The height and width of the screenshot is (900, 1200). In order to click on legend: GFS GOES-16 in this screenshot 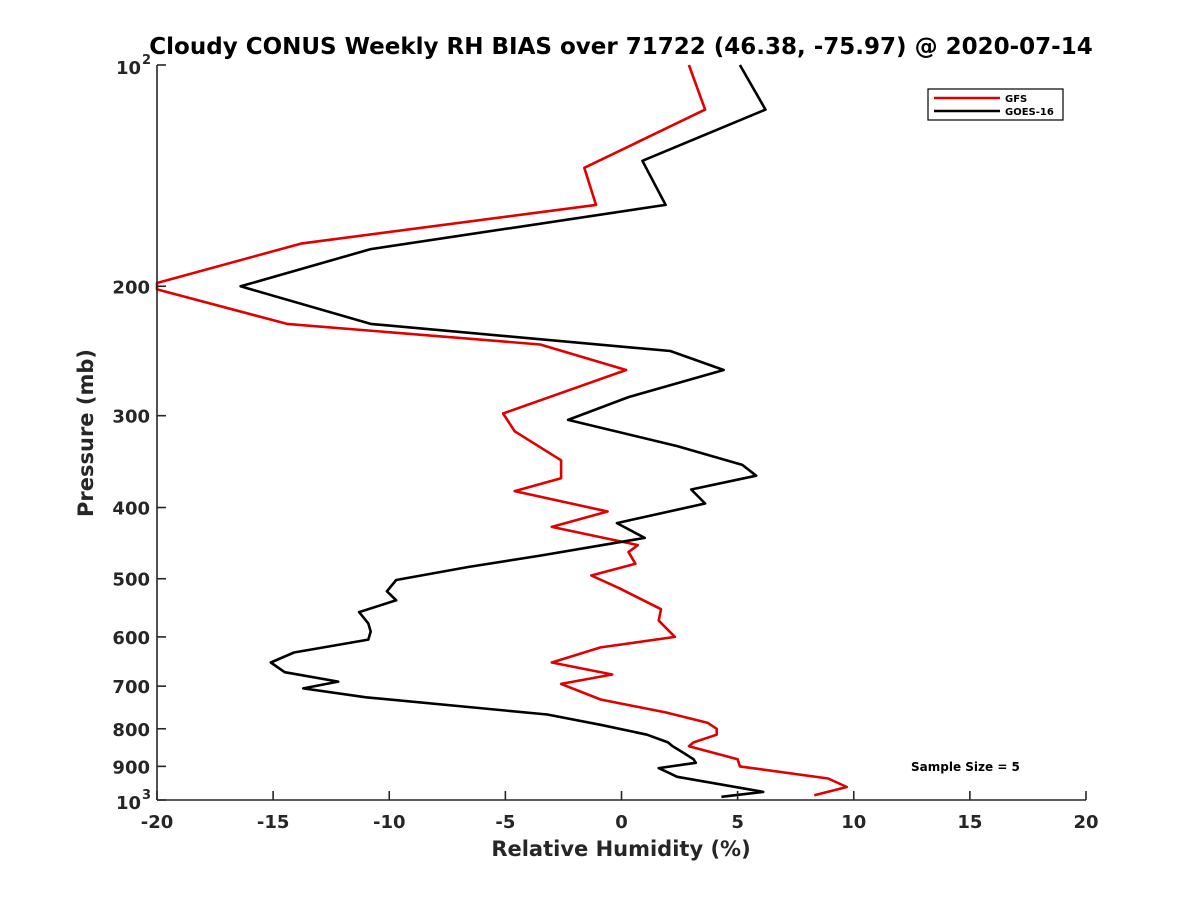, I will do `click(995, 104)`.